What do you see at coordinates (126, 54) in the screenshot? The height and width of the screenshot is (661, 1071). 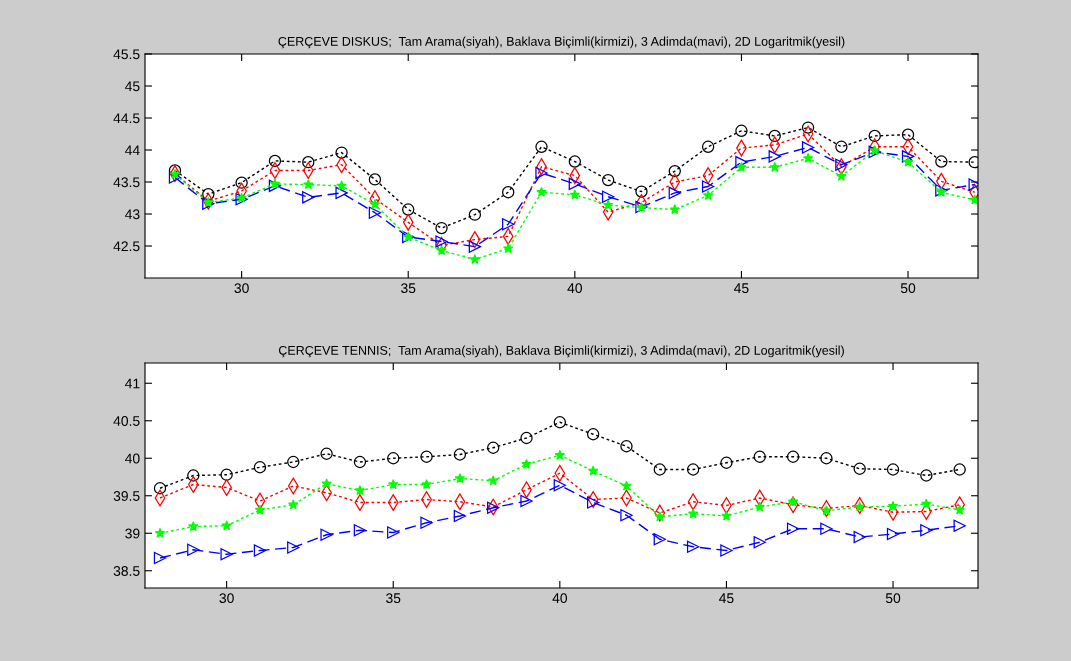 I see `y-tick-label: 45.5` at bounding box center [126, 54].